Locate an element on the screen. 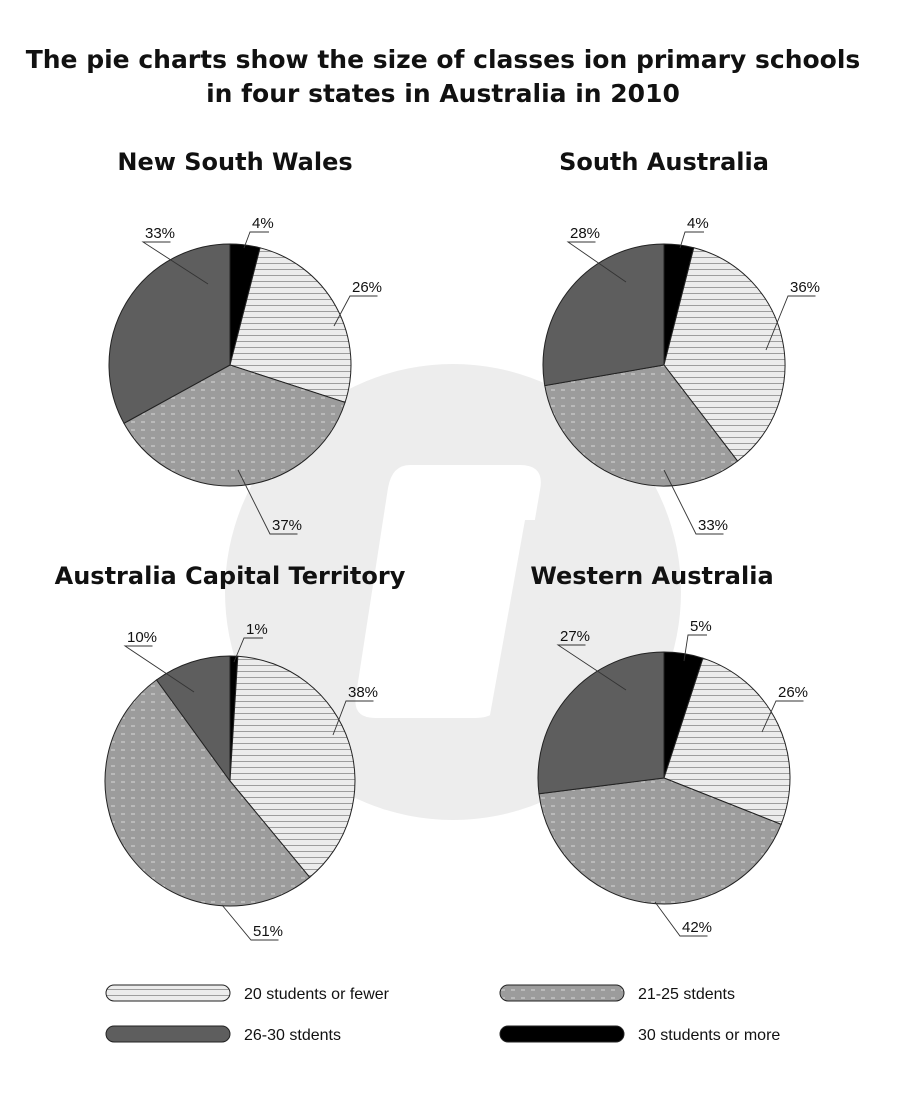  legend-label-21-25: 21-25 stdents is located at coordinates (686, 994).